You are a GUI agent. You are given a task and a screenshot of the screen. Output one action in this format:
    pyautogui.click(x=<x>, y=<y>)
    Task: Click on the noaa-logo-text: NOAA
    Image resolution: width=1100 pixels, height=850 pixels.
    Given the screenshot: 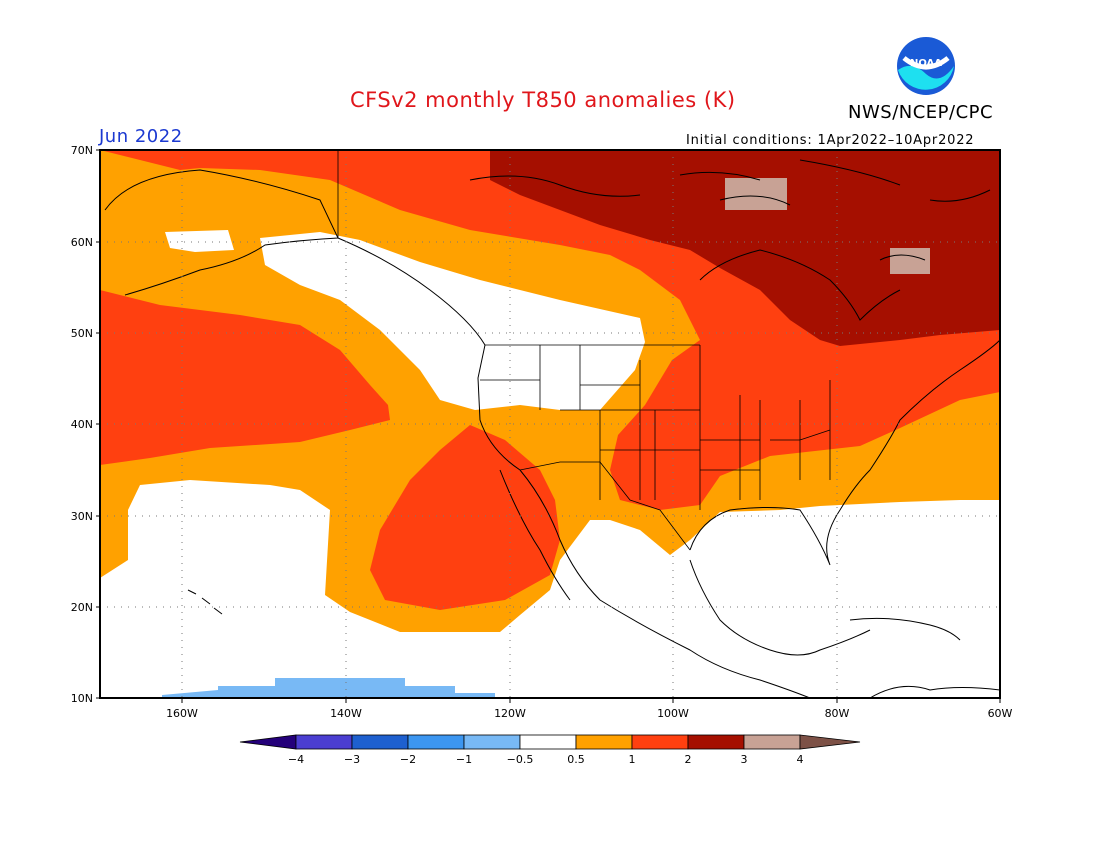 What is the action you would take?
    pyautogui.click(x=926, y=63)
    